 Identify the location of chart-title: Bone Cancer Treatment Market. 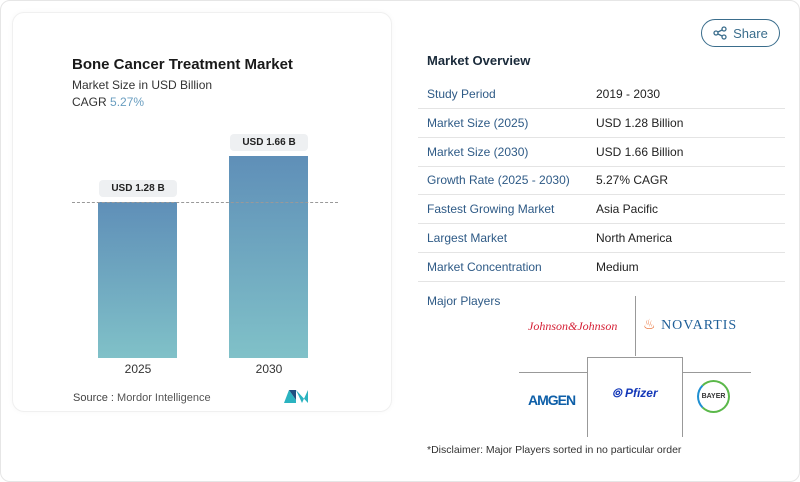
(182, 64).